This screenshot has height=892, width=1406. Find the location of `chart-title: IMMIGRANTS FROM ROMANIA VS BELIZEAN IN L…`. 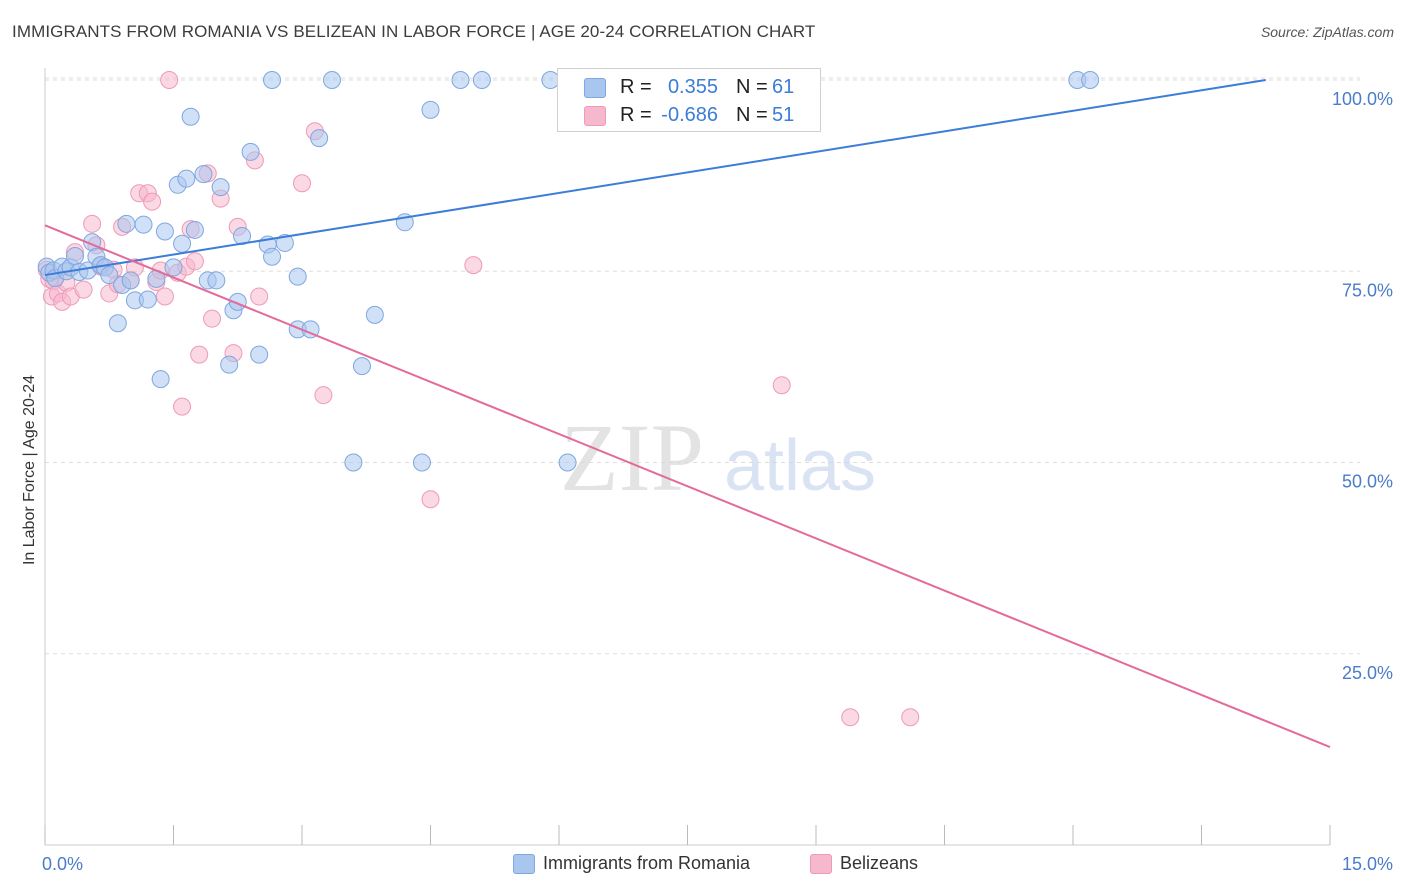

chart-title: IMMIGRANTS FROM ROMANIA VS BELIZEAN IN L… is located at coordinates (414, 31).